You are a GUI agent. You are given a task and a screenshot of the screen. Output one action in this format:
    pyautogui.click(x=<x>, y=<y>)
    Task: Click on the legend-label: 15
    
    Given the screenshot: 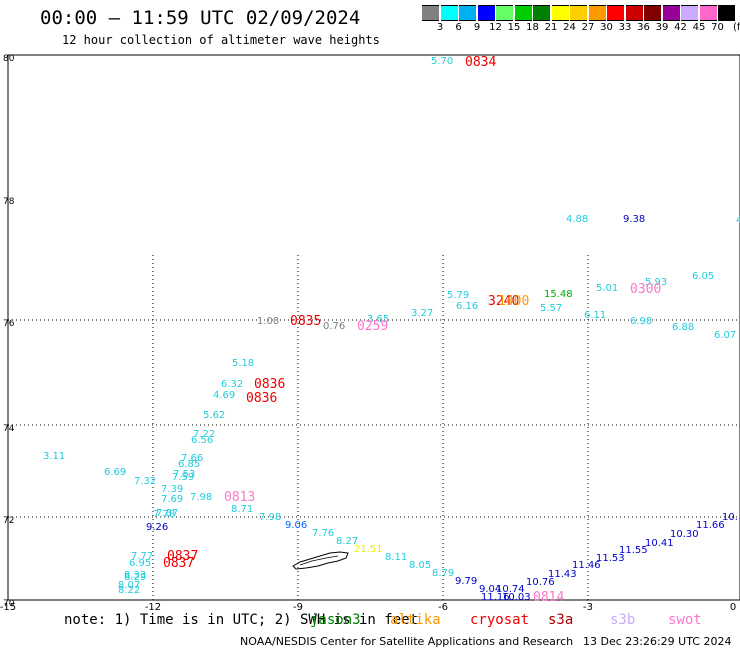 What is the action you would take?
    pyautogui.click(x=514, y=27)
    